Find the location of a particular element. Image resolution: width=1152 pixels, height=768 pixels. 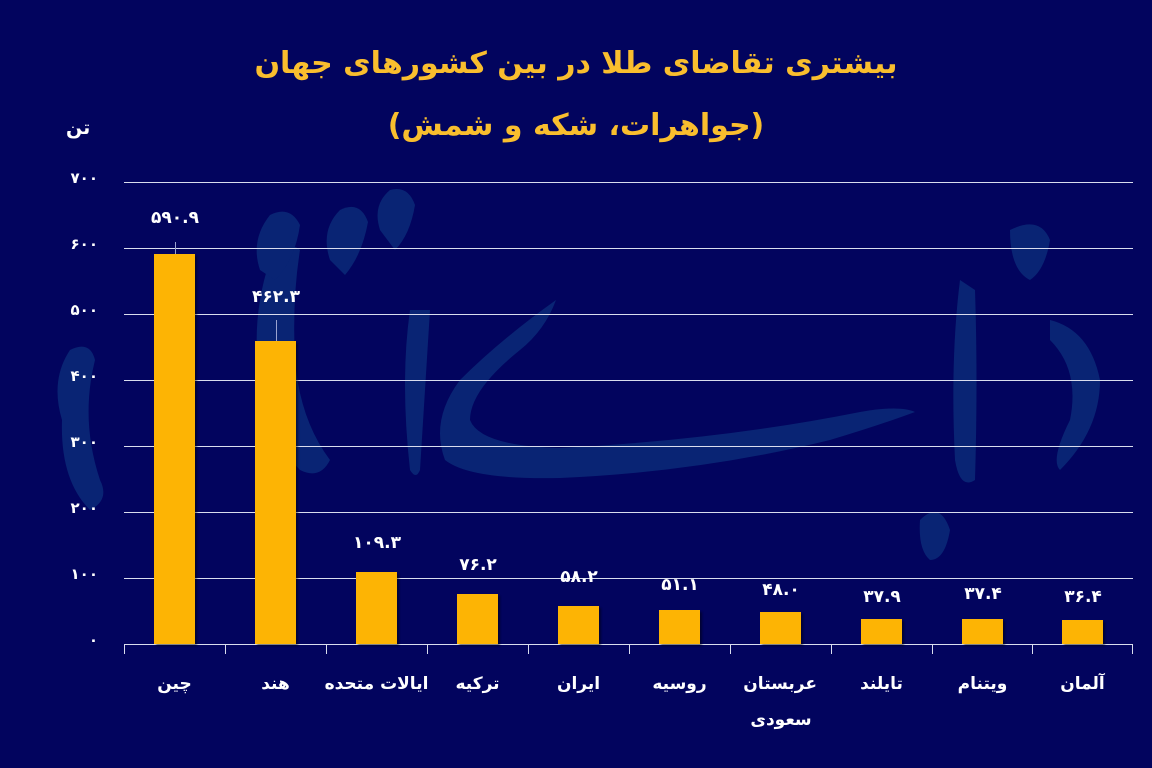

y-axis-unit-label: تن is located at coordinates (78, 128).